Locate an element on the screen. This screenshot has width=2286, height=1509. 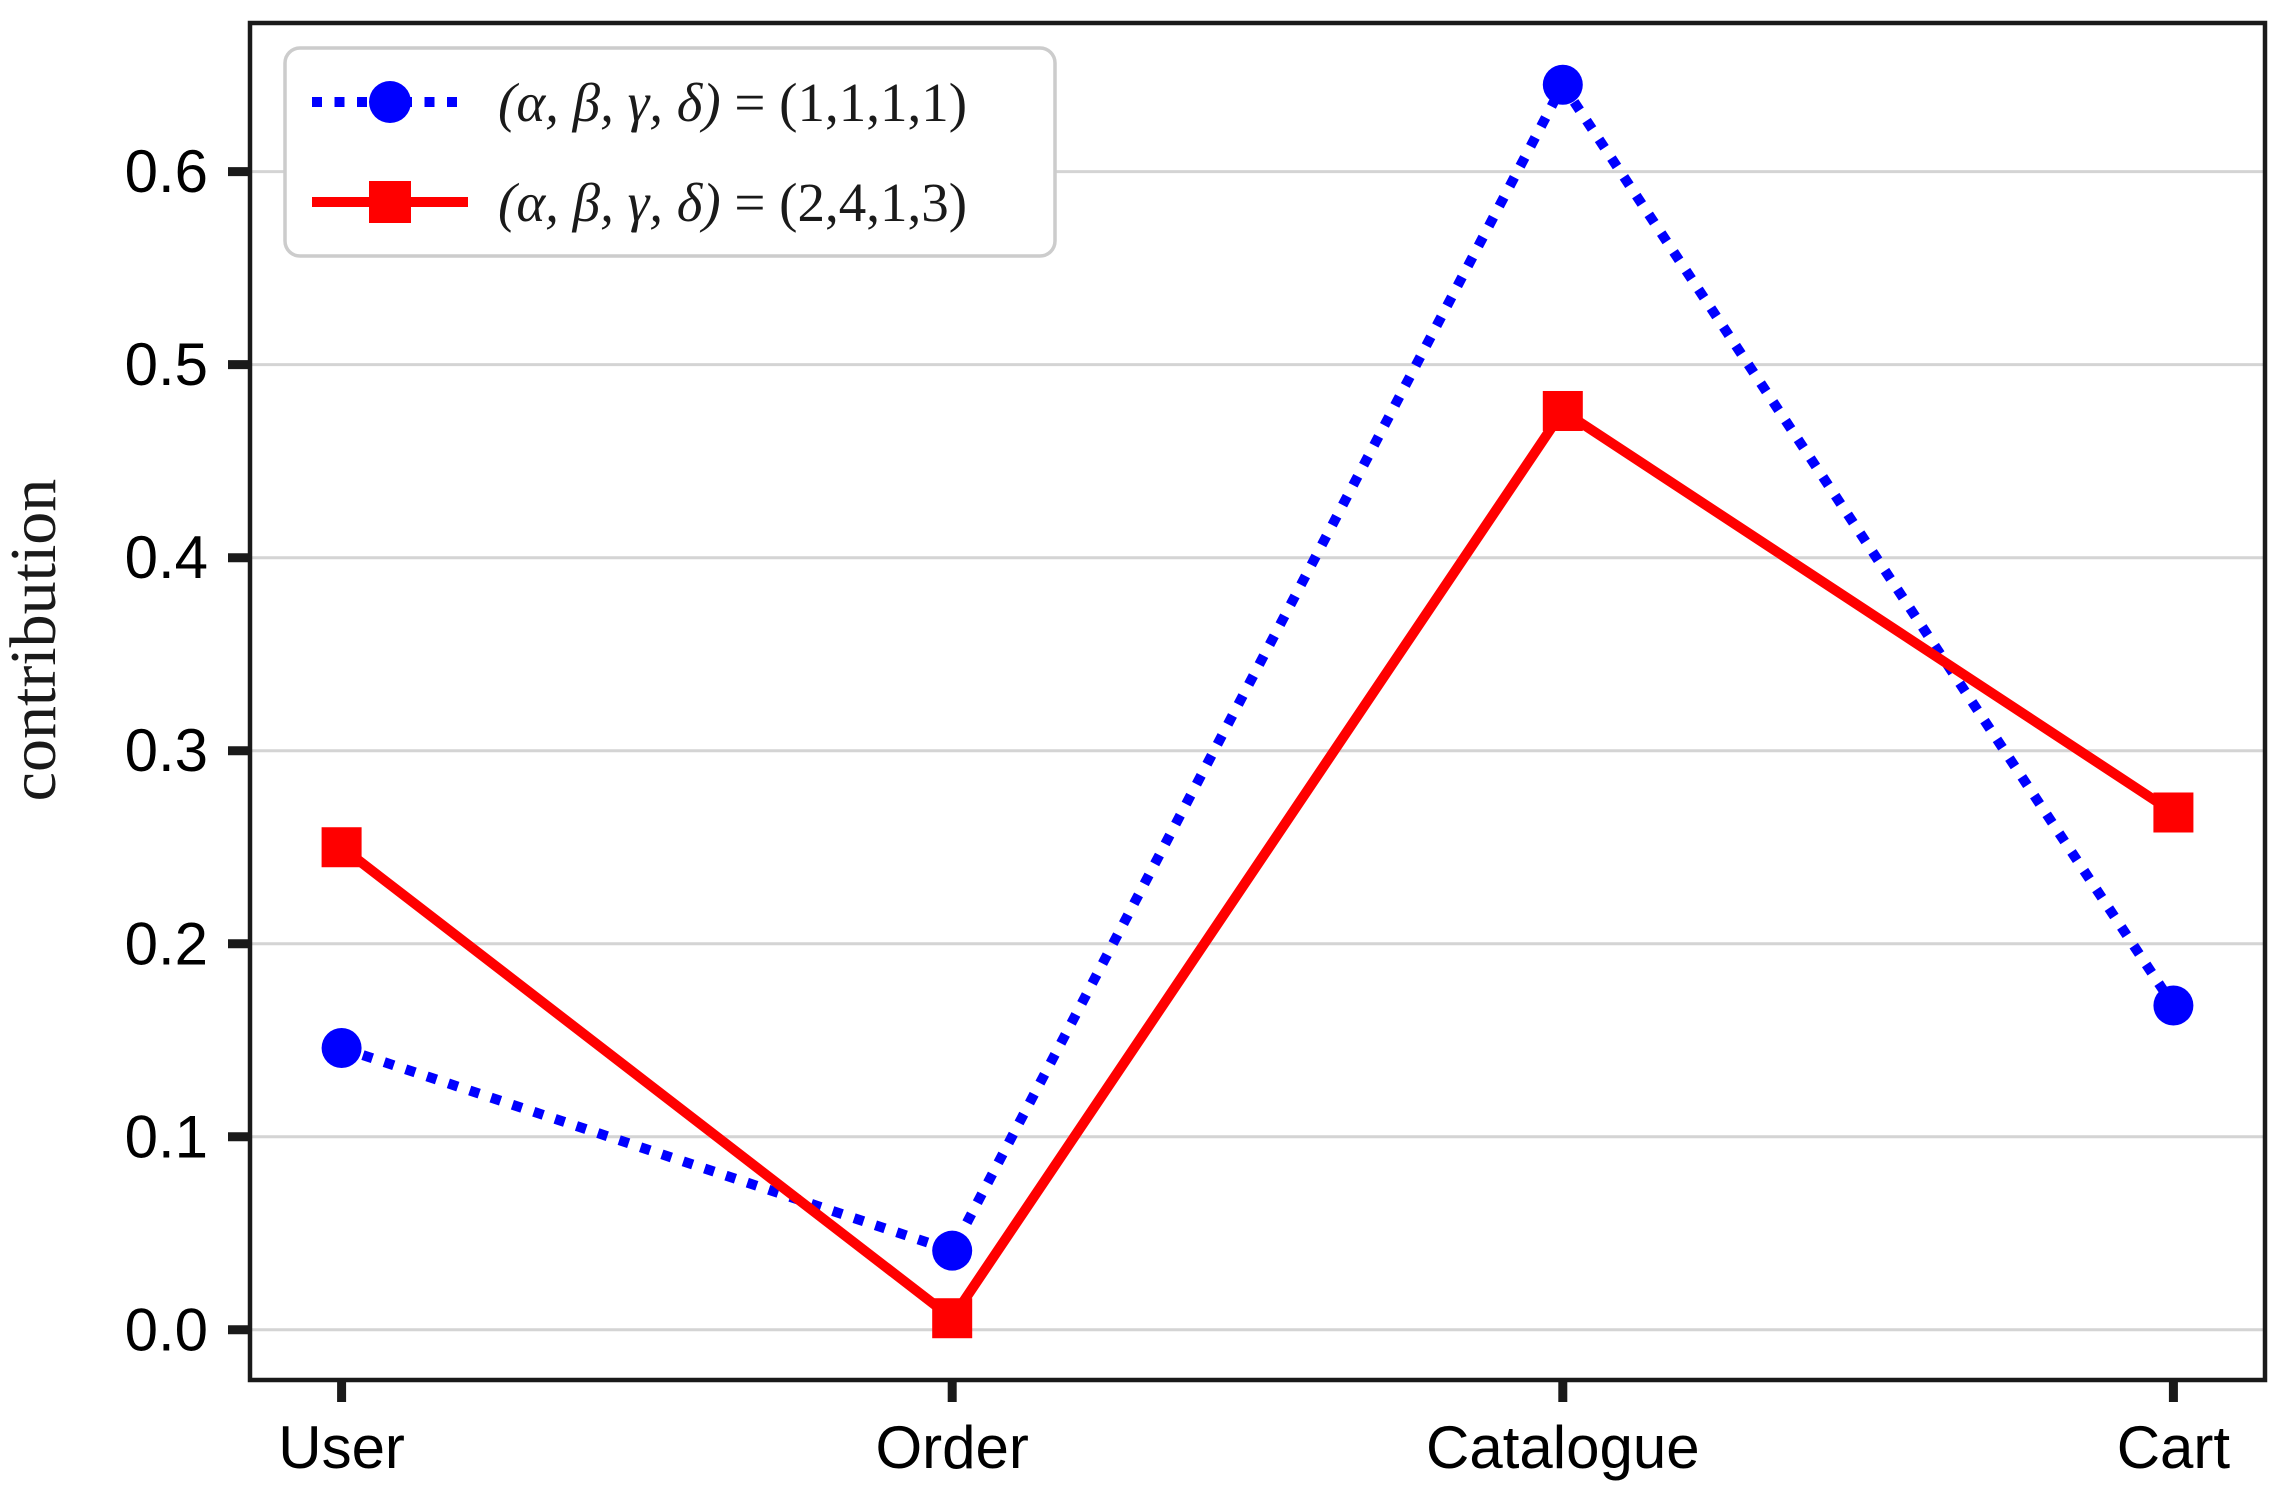
legend-box is located at coordinates (670, 152).